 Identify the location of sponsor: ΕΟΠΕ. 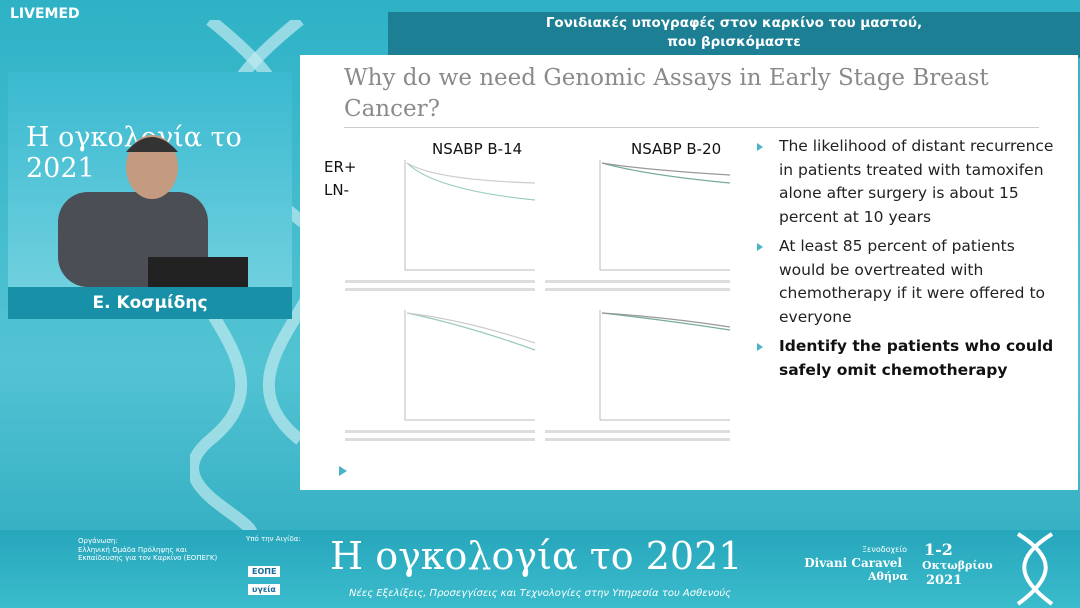
(264, 571).